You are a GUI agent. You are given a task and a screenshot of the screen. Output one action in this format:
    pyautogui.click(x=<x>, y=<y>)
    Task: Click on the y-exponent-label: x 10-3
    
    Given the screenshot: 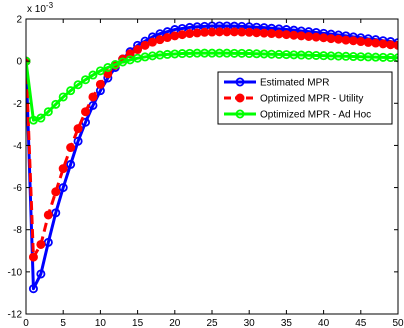 What is the action you would take?
    pyautogui.click(x=40, y=8)
    